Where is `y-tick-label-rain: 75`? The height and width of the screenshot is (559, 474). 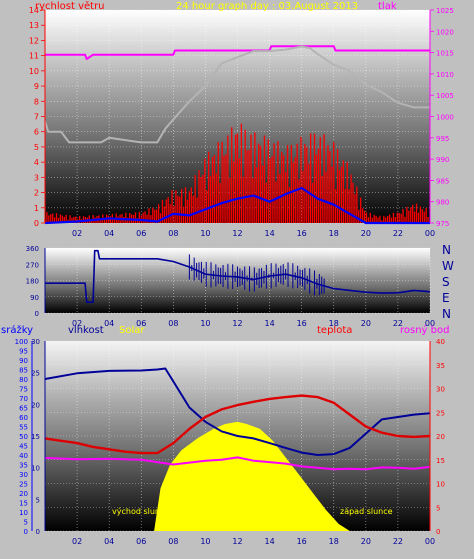
y-tick-label-rain: 75 is located at coordinates (23, 390).